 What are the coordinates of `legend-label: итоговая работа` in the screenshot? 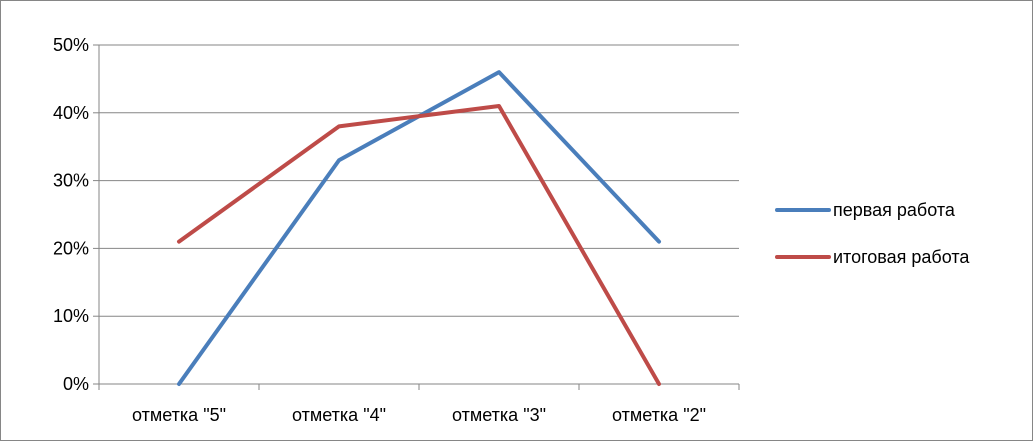 It's located at (901, 257).